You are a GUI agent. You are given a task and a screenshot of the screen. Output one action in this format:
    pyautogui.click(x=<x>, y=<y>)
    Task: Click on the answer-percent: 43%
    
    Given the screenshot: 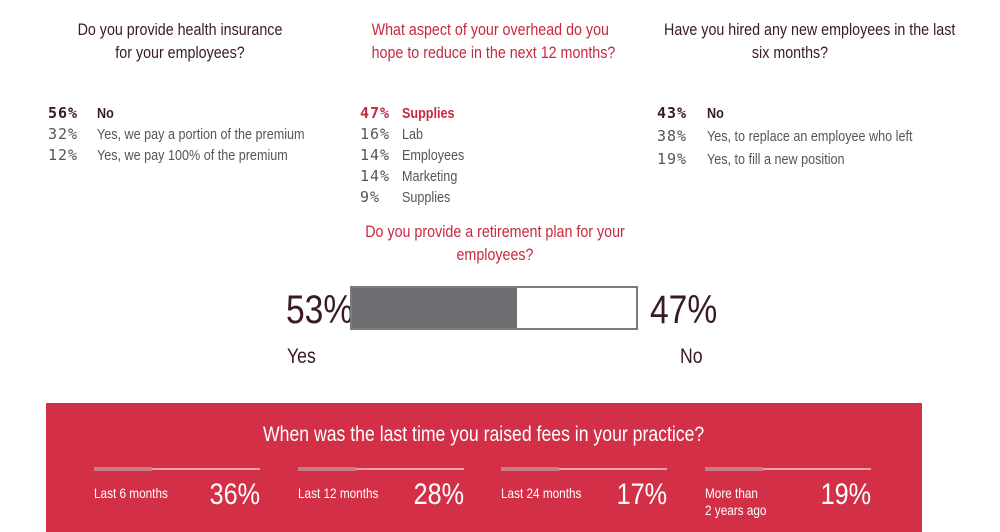 What is the action you would take?
    pyautogui.click(x=672, y=113)
    